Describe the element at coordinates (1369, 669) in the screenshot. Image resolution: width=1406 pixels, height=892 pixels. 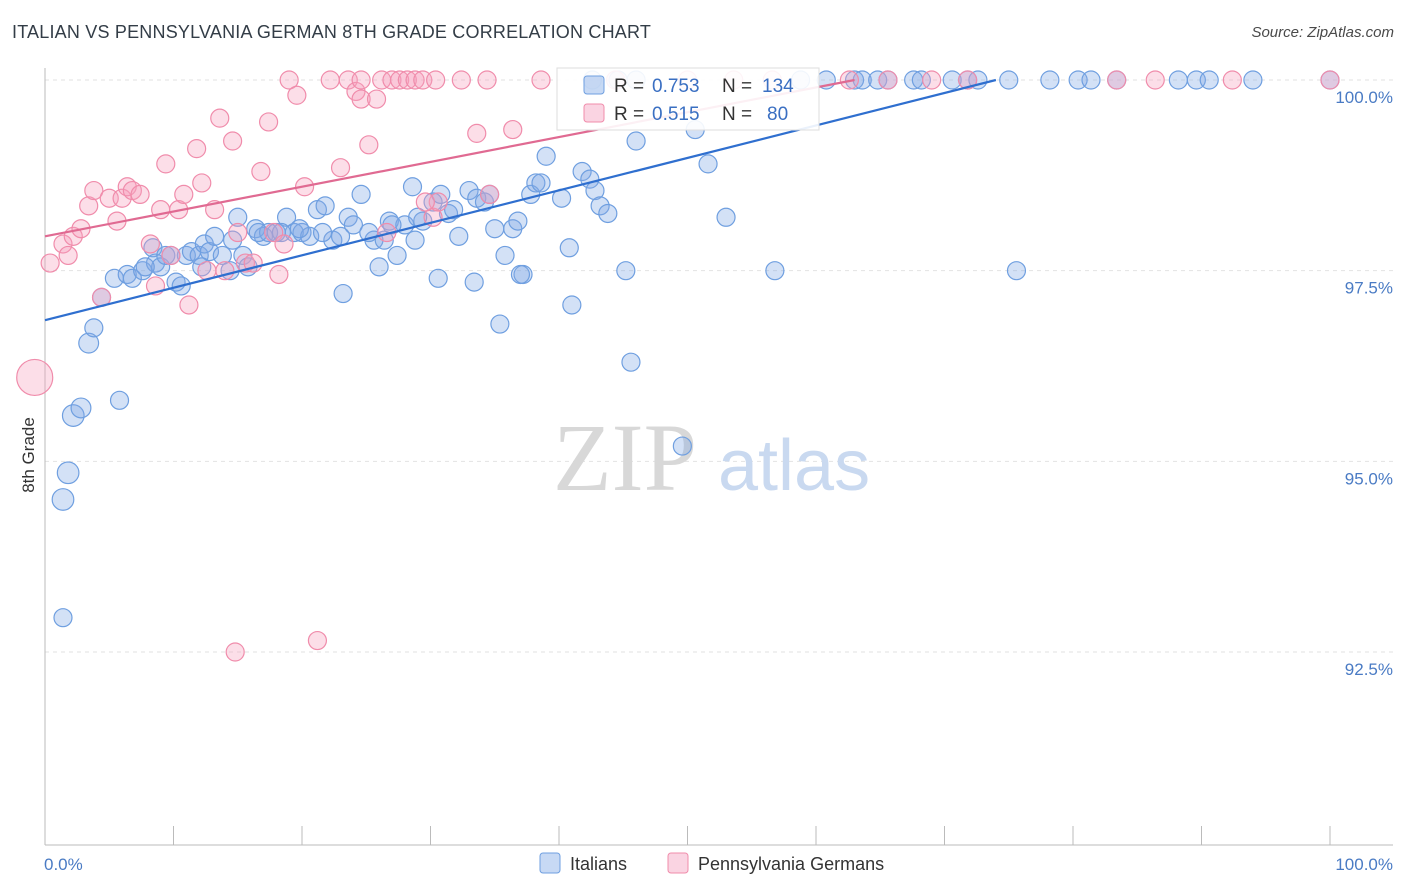
I see `y-tick-label-0: 92.5%` at that location.